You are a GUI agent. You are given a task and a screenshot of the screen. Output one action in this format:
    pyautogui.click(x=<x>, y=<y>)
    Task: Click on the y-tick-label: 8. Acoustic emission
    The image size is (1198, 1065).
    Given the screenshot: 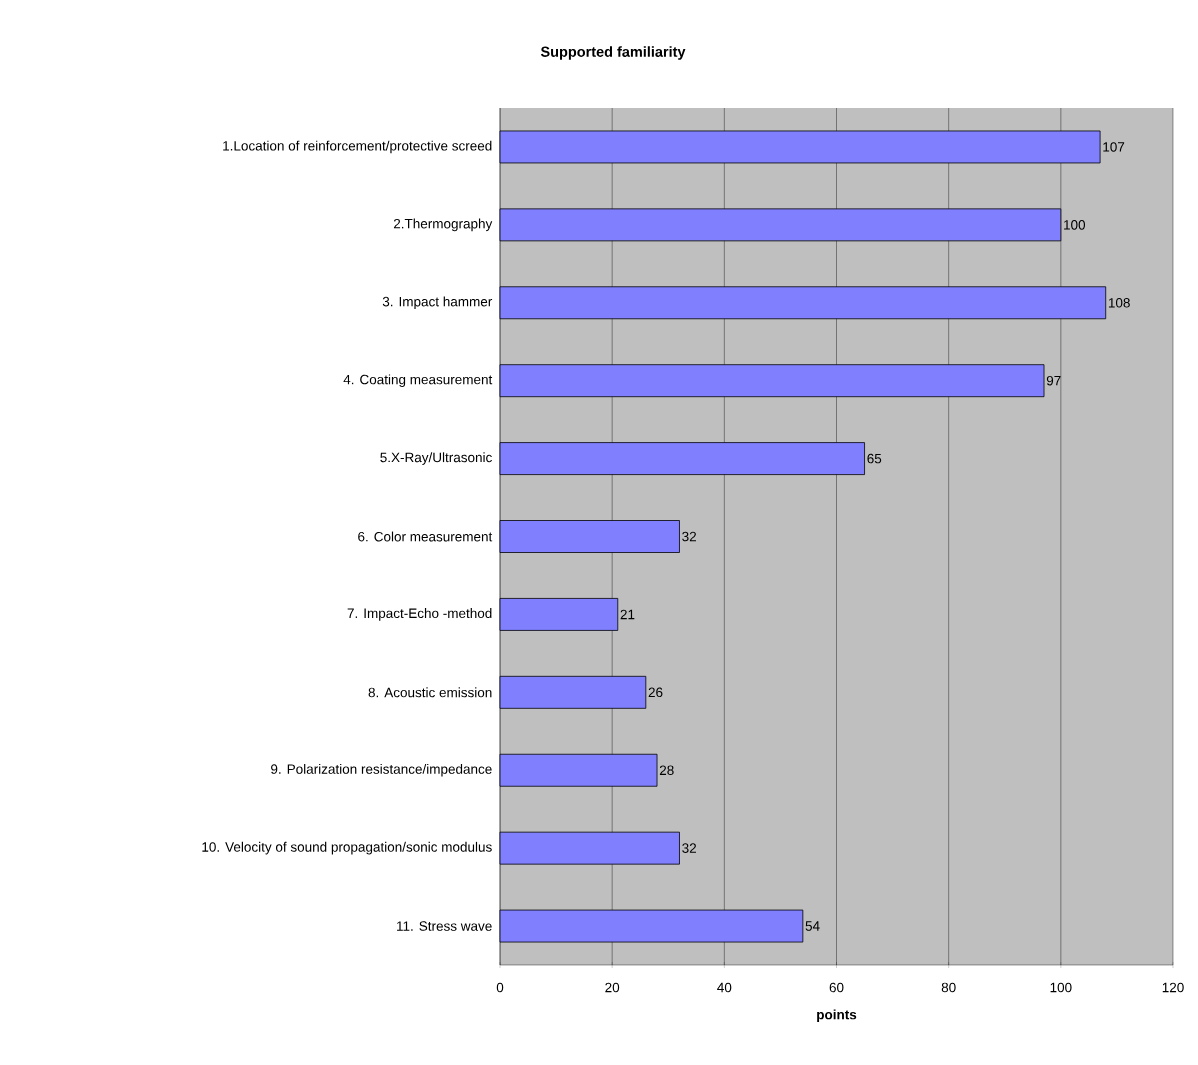 What is the action you would take?
    pyautogui.click(x=430, y=692)
    